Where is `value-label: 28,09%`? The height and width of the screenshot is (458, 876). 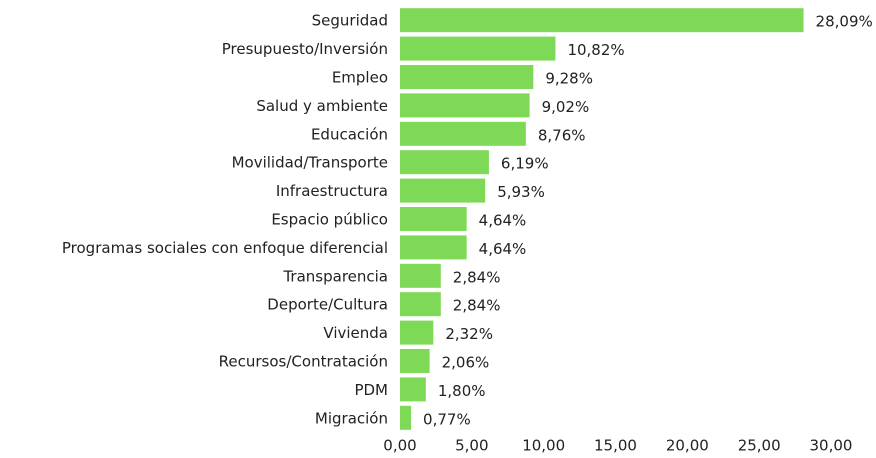 value-label: 28,09% is located at coordinates (844, 22).